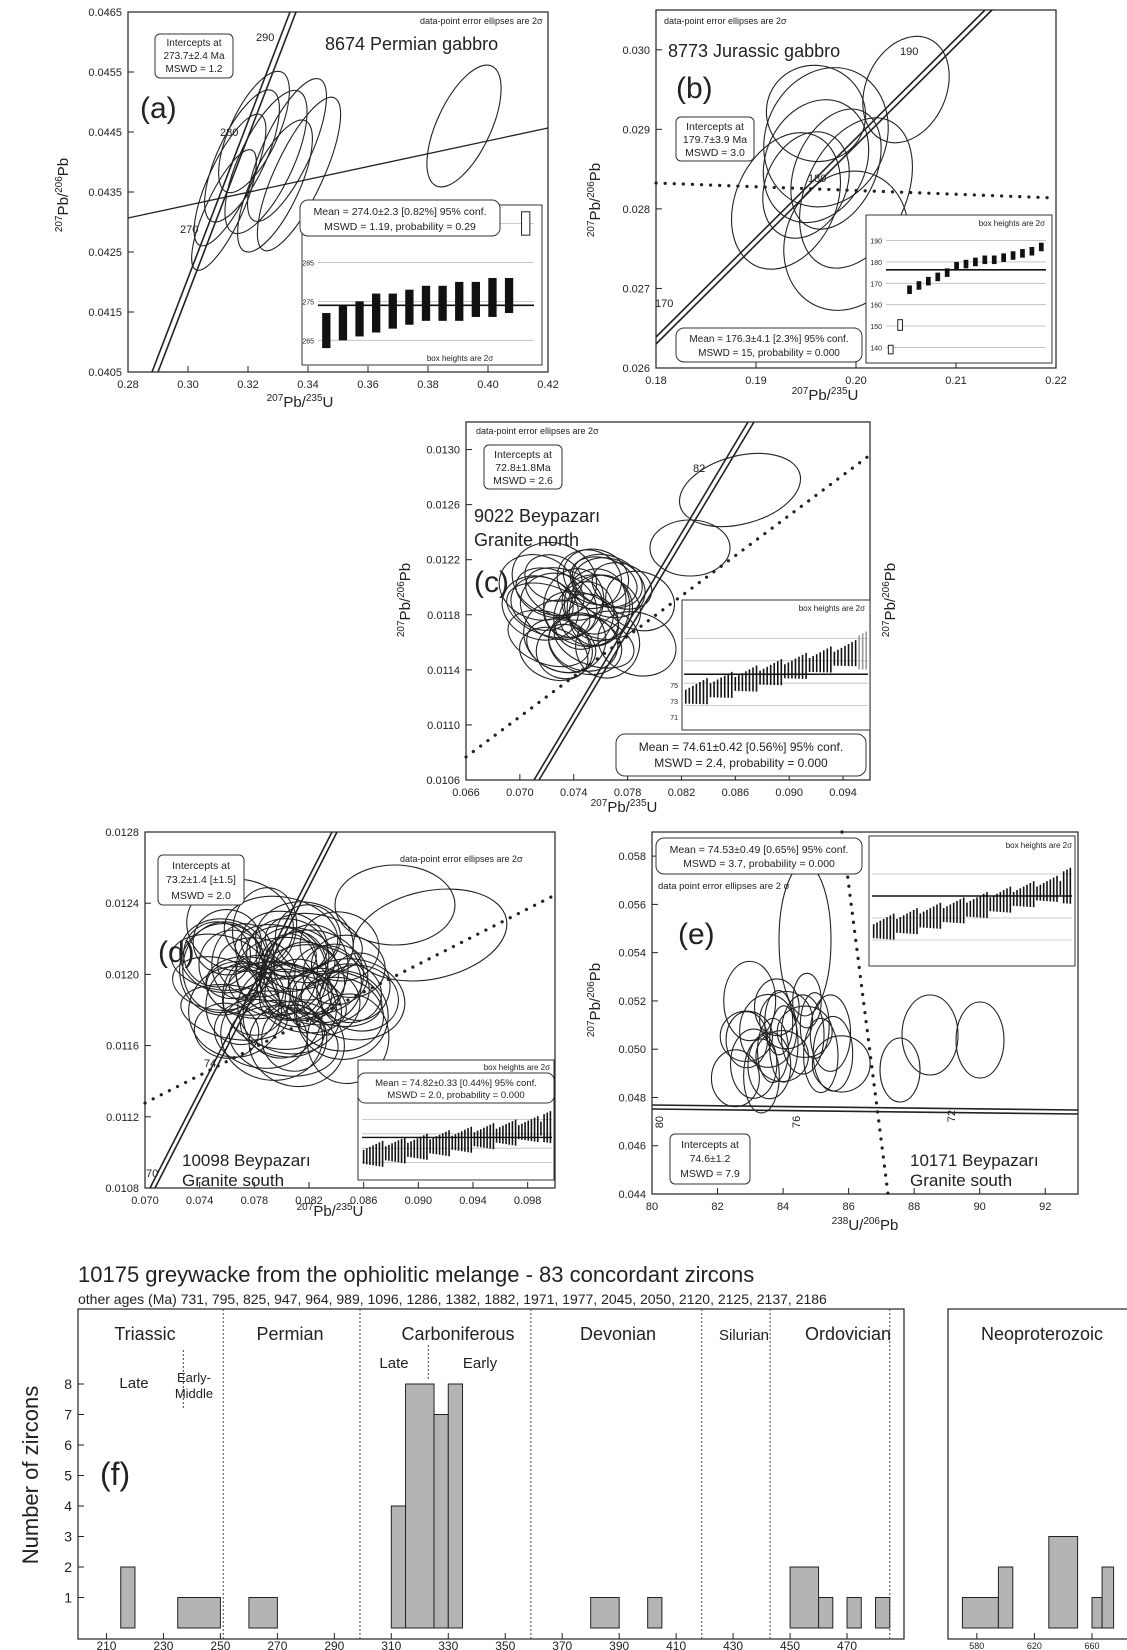 The image size is (1127, 1650). I want to click on panel-e-age-80: 80, so click(660, 1122).